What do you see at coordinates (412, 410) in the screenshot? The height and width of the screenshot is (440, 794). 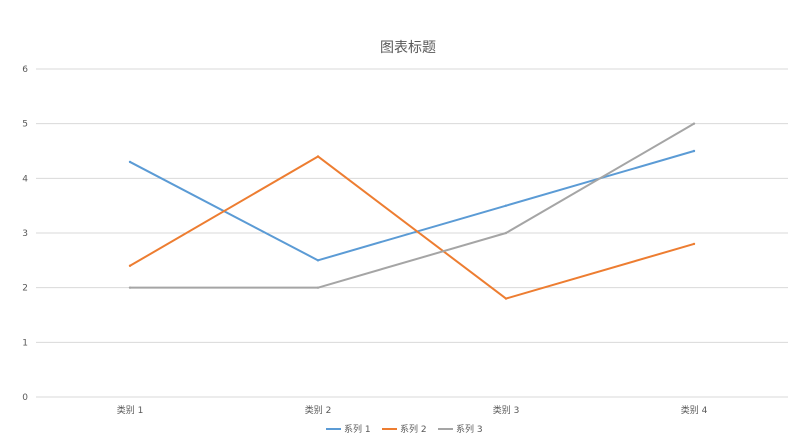 I see `x-axis-ticks: 类别 1 类别 2 类别 3 类别 4` at bounding box center [412, 410].